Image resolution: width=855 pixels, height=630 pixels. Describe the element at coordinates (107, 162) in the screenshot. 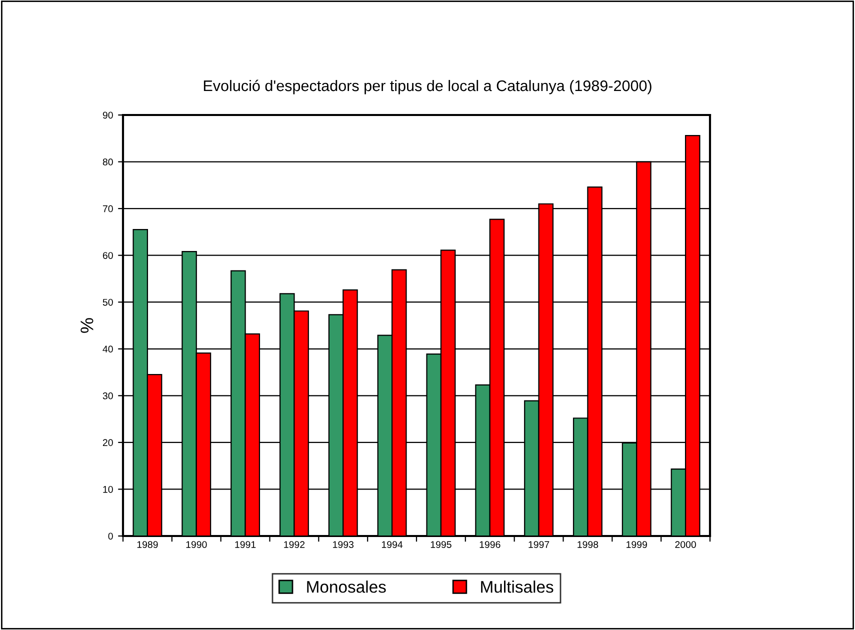

I see `y-tick-label: 80` at that location.